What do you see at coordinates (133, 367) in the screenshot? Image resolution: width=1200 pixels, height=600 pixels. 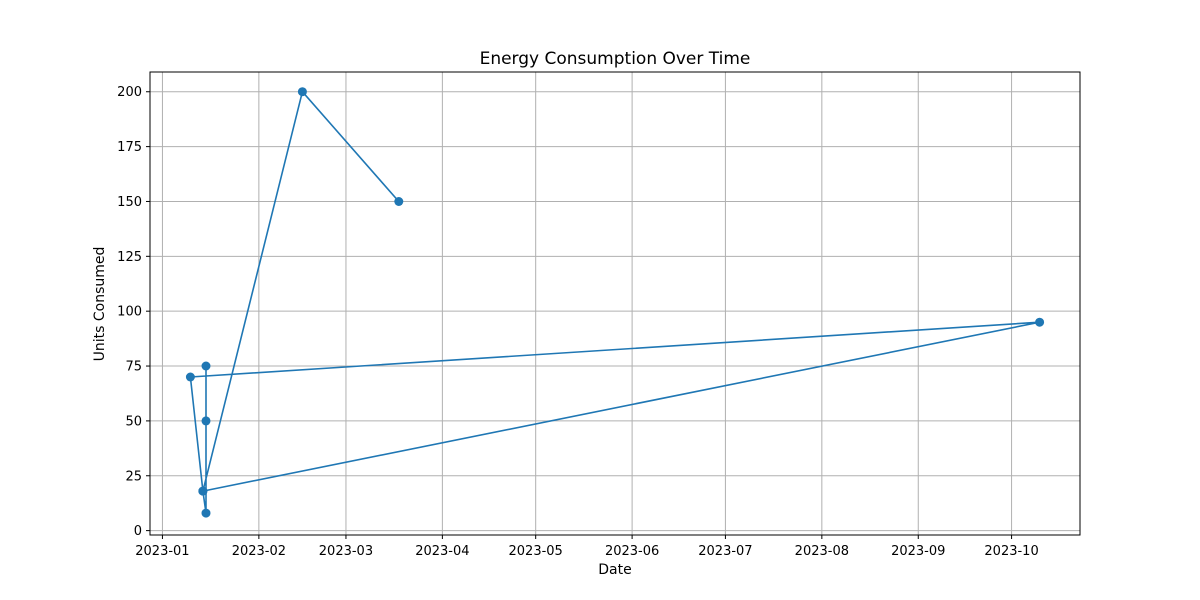 I see `y-tick-label: 75` at bounding box center [133, 367].